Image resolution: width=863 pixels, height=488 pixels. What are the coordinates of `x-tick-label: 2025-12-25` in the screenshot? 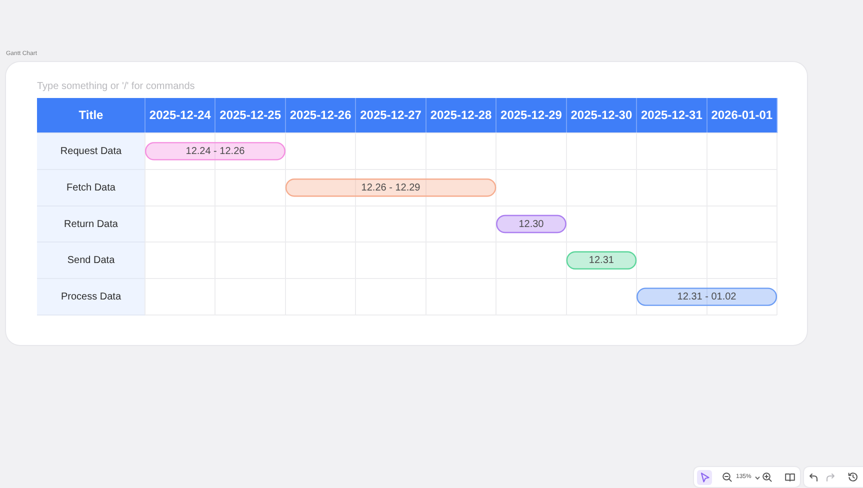 It's located at (251, 115).